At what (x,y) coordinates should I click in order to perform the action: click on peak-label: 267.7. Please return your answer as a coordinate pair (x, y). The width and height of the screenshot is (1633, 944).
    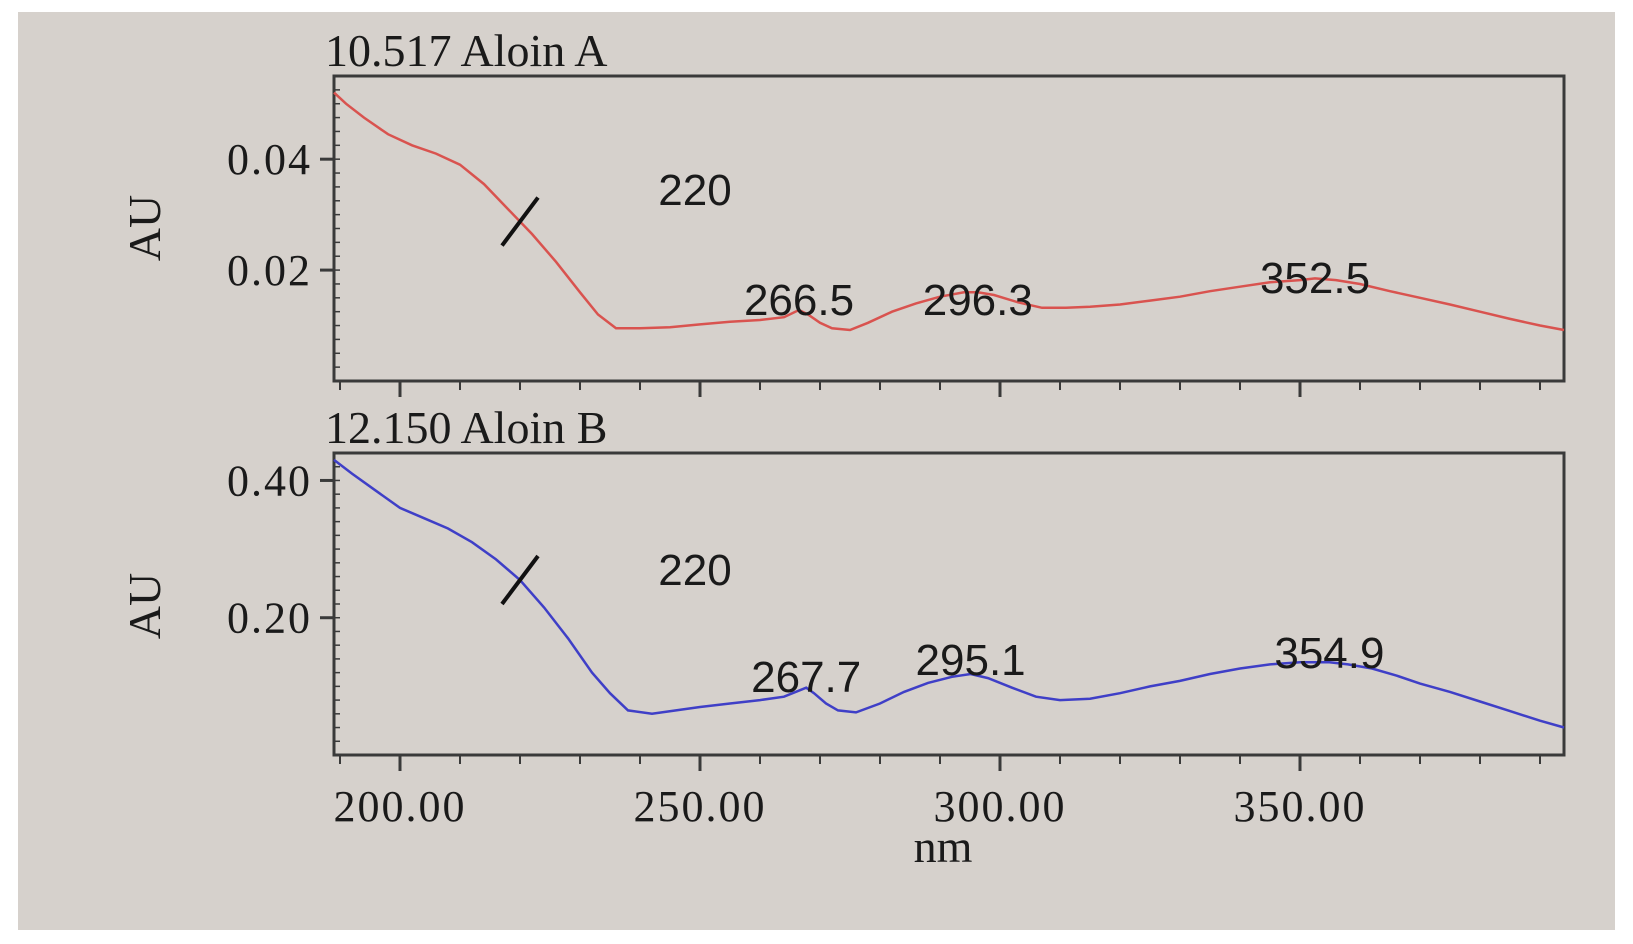
    Looking at the image, I should click on (806, 677).